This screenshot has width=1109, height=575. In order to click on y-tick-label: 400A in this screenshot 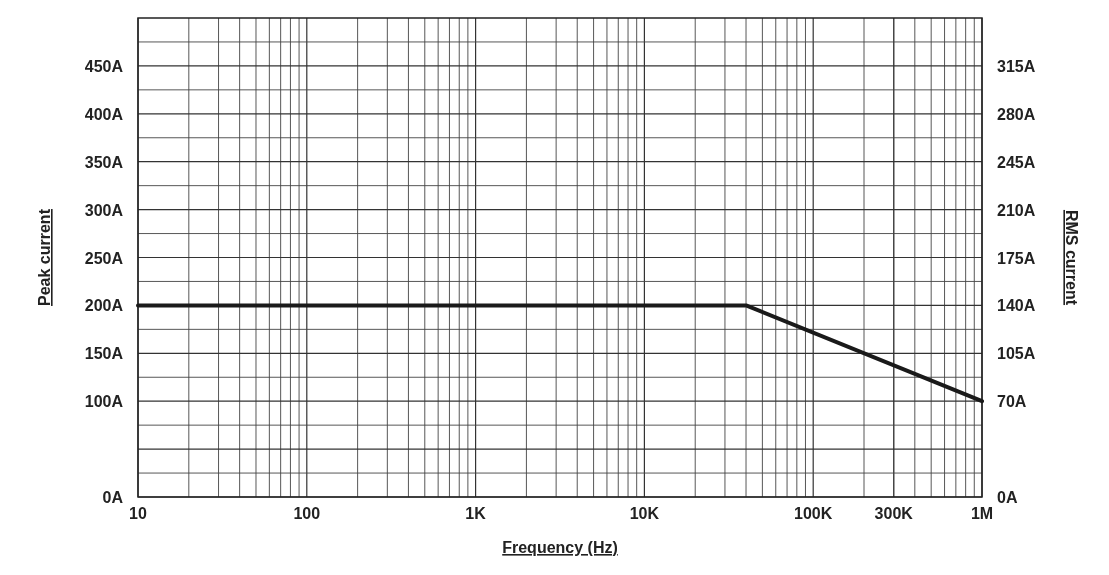, I will do `click(104, 114)`.